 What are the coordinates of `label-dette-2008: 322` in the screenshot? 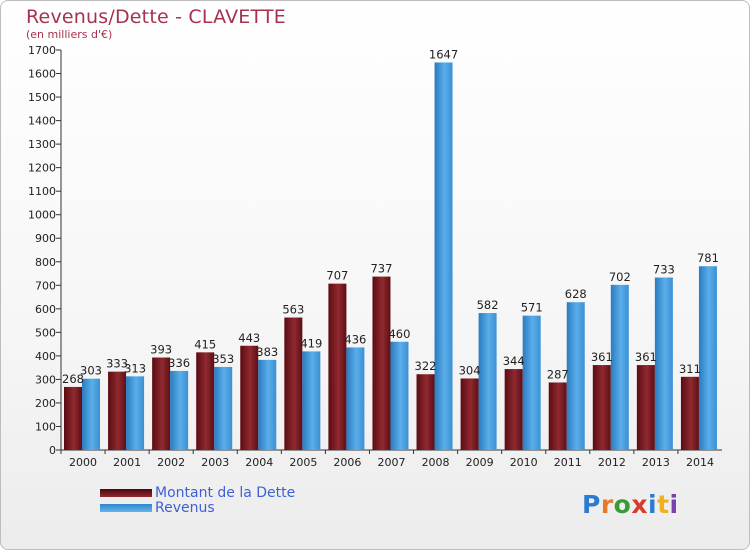 It's located at (426, 366).